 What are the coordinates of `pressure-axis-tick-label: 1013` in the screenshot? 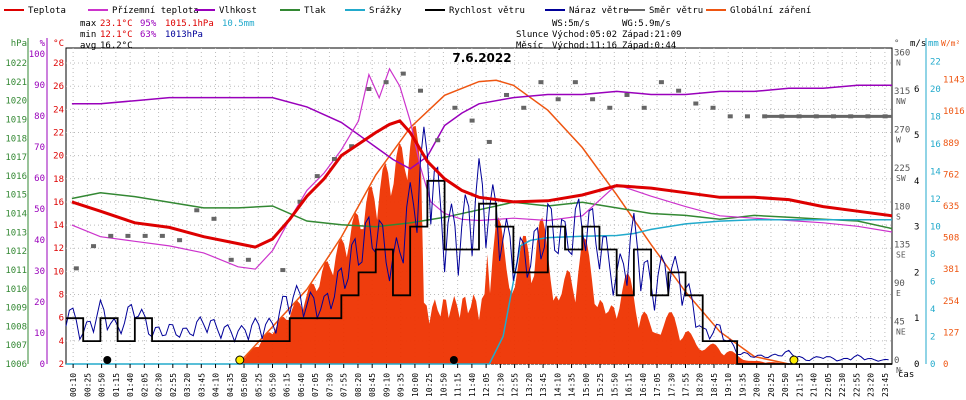 It's located at (16, 233).